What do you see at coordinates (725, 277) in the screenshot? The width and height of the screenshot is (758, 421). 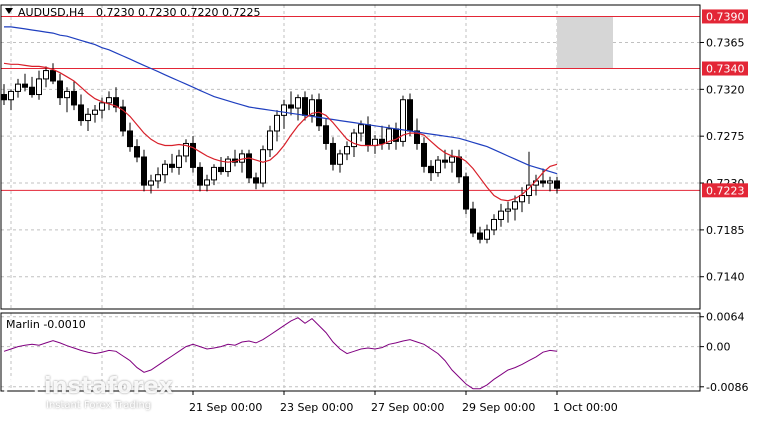 I see `price-tick-label: 0.7140` at bounding box center [725, 277].